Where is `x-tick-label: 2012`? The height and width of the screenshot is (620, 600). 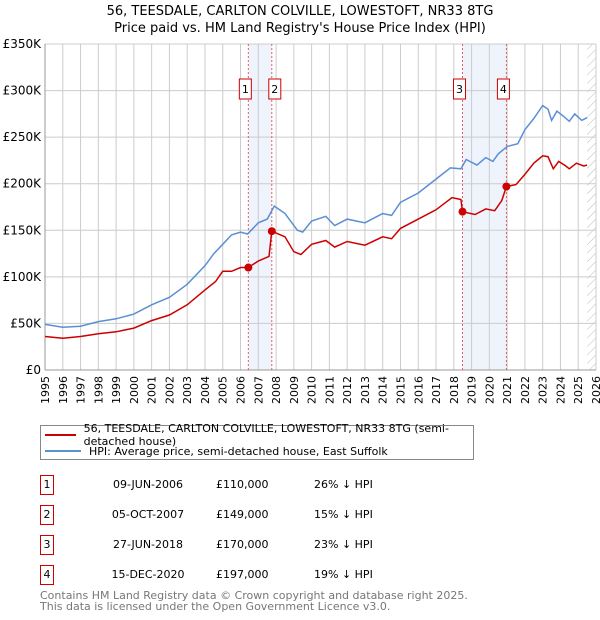
x-tick-label: 2012 is located at coordinates (347, 390).